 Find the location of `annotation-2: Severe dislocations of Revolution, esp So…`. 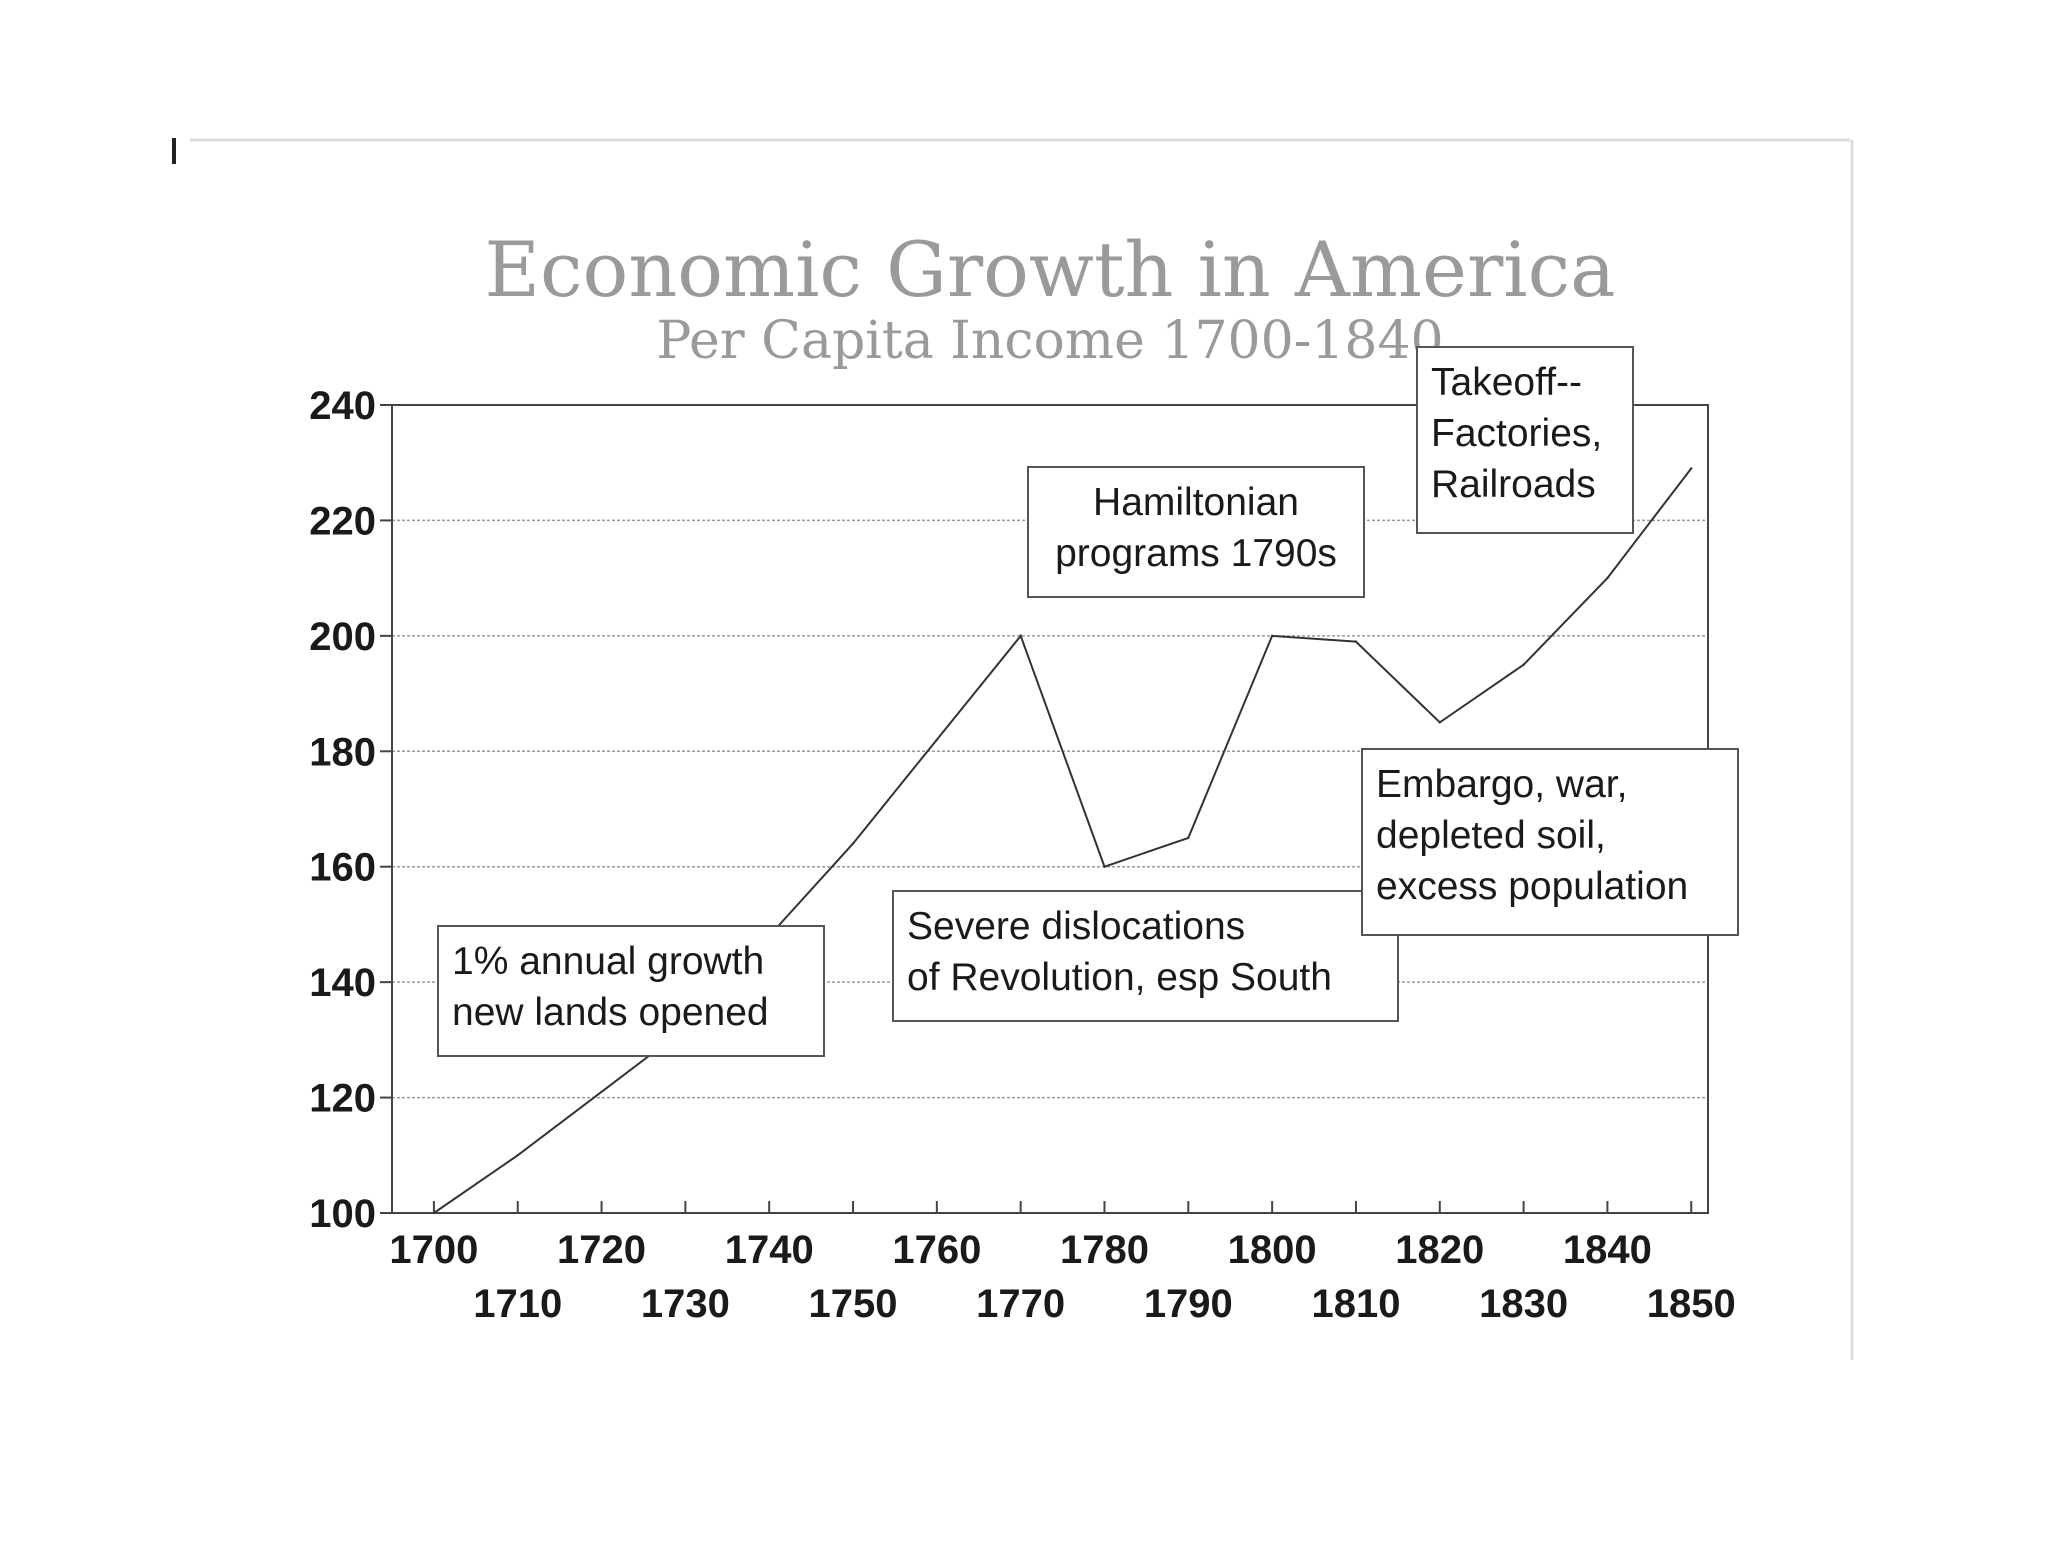

annotation-2: Severe dislocations of Revolution, esp So… is located at coordinates (1145, 956).